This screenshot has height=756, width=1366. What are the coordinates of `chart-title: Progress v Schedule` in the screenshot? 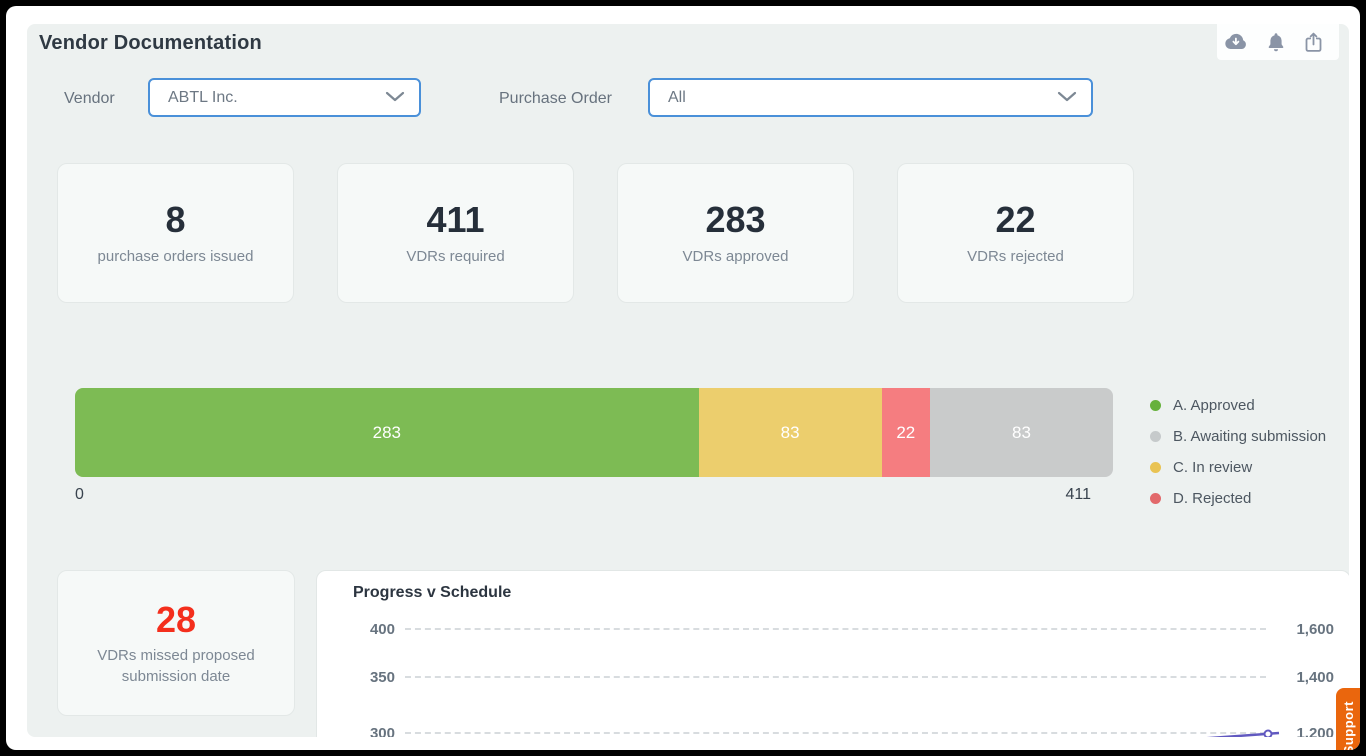 It's located at (432, 592).